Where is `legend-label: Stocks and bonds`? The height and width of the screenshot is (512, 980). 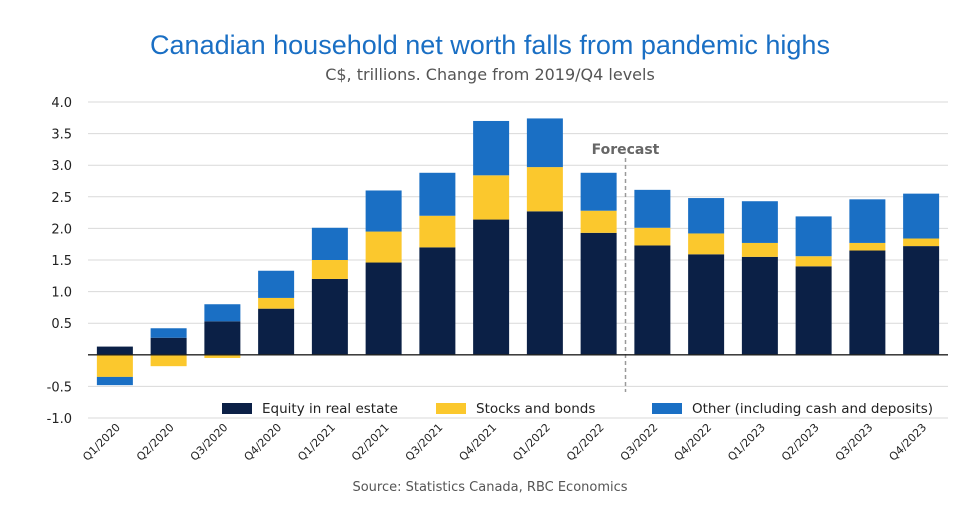 legend-label: Stocks and bonds is located at coordinates (535, 409).